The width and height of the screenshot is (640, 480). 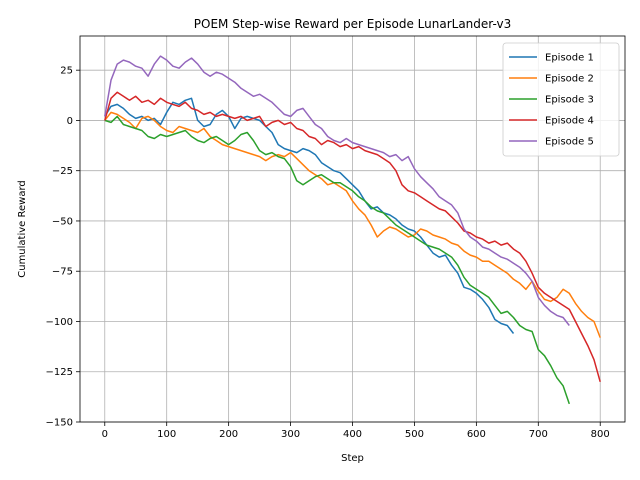 What do you see at coordinates (290, 434) in the screenshot?
I see `x-tick-label: 300` at bounding box center [290, 434].